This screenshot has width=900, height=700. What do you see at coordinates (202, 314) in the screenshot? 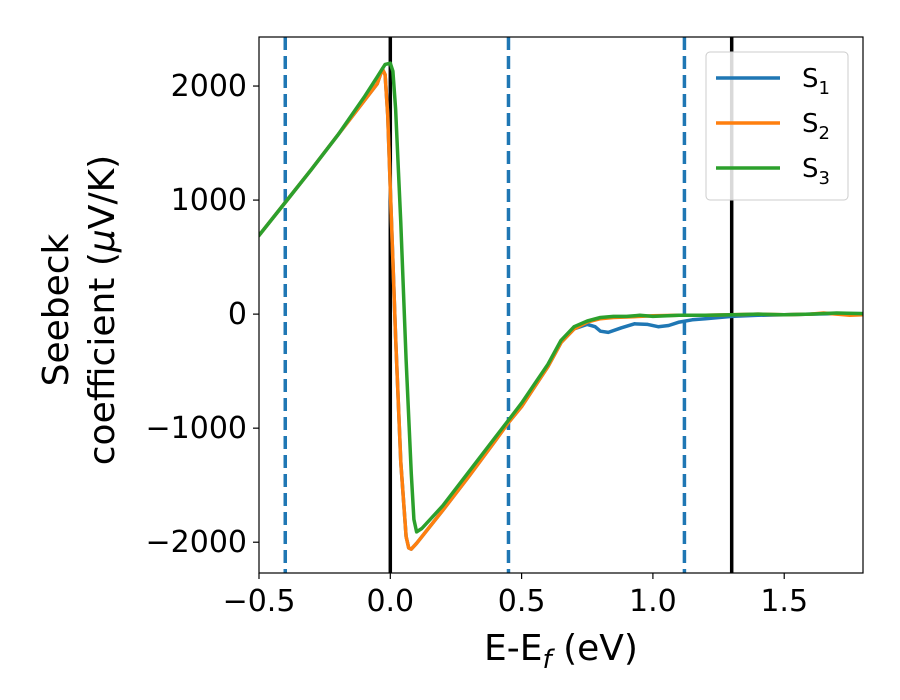
I see `y-axis-ticks: −2000 −1000 0 1000 2000` at bounding box center [202, 314].